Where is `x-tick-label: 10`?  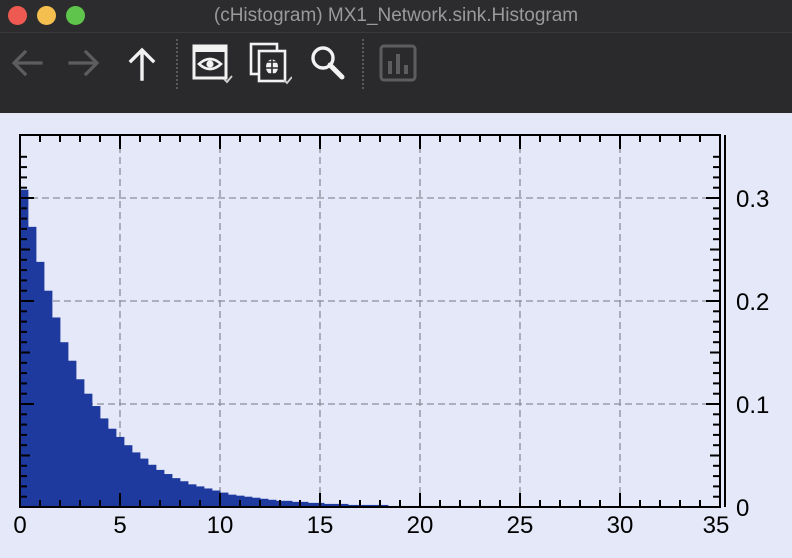
x-tick-label: 10 is located at coordinates (220, 525).